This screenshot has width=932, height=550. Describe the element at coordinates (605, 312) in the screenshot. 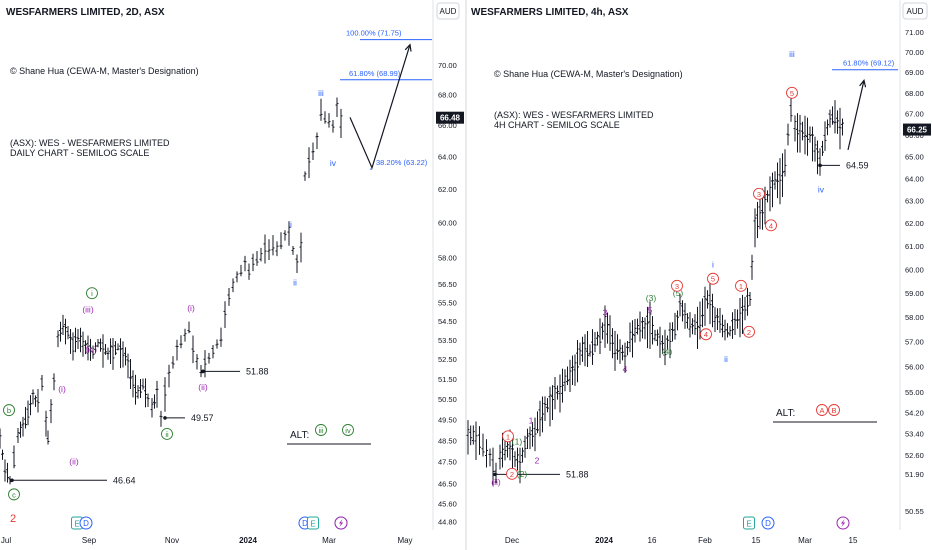

I see `right-wave-label: 3` at that location.